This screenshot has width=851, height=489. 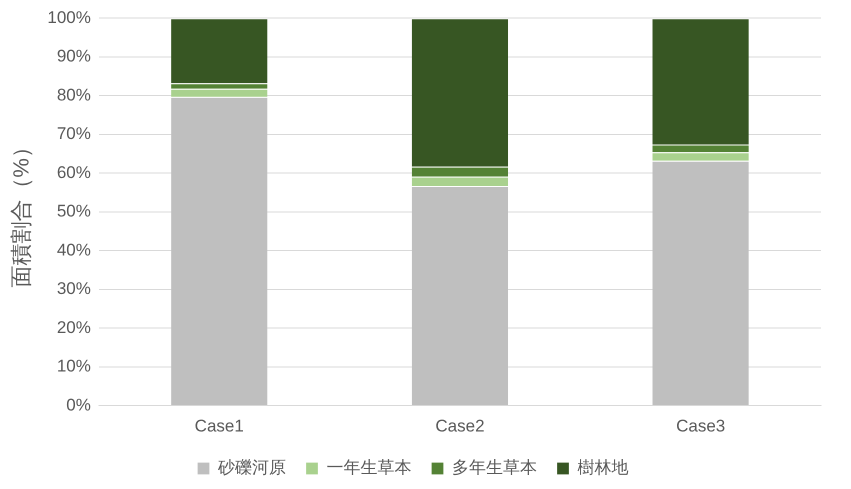 What do you see at coordinates (251, 468) in the screenshot?
I see `legend-label: 砂礫河原` at bounding box center [251, 468].